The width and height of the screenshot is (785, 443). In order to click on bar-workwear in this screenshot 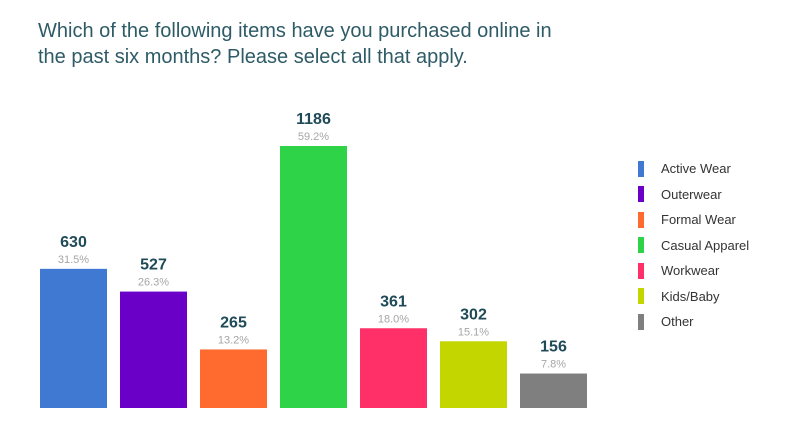, I will do `click(393, 368)`.